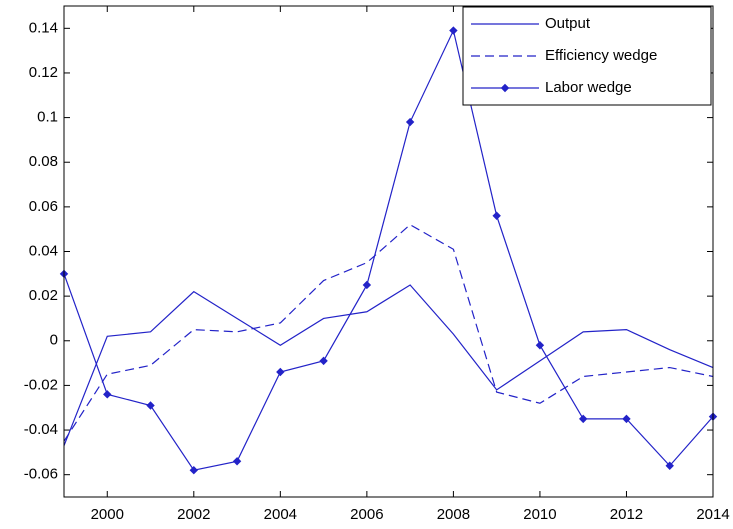  Describe the element at coordinates (568, 23) in the screenshot. I see `legend-label: Output` at that location.